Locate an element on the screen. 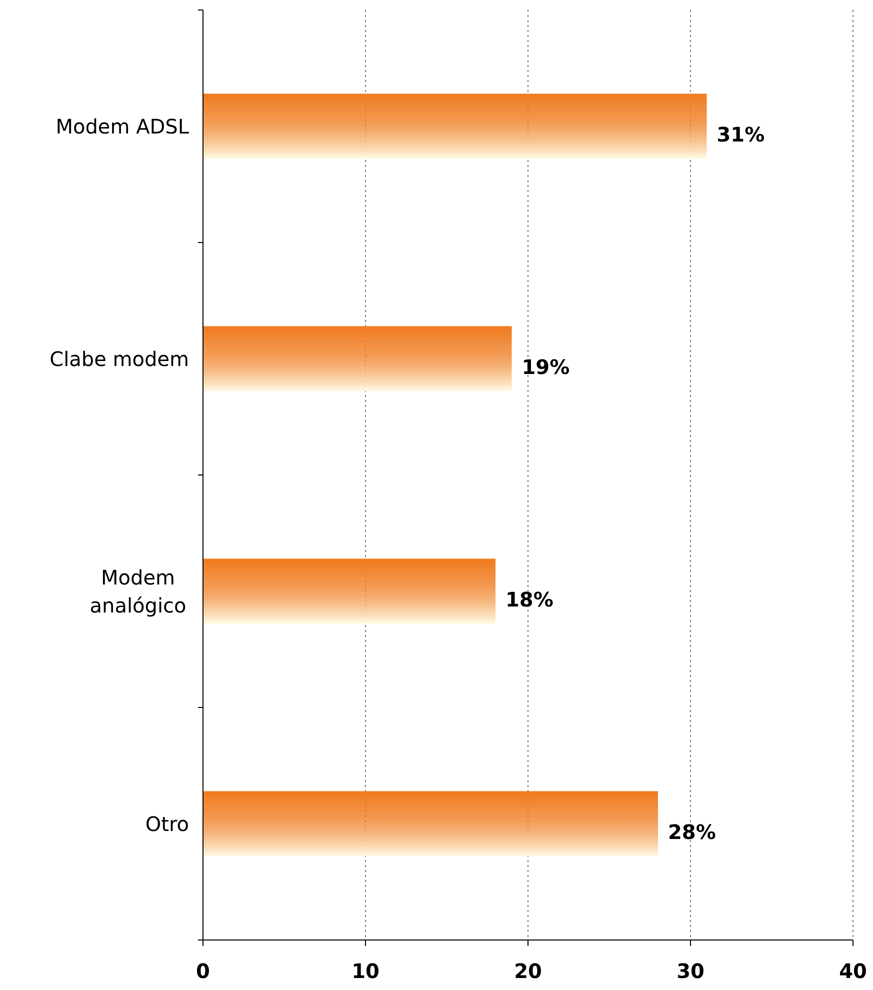 This screenshot has width=873, height=990. x-tick-label: 30 is located at coordinates (690, 971).